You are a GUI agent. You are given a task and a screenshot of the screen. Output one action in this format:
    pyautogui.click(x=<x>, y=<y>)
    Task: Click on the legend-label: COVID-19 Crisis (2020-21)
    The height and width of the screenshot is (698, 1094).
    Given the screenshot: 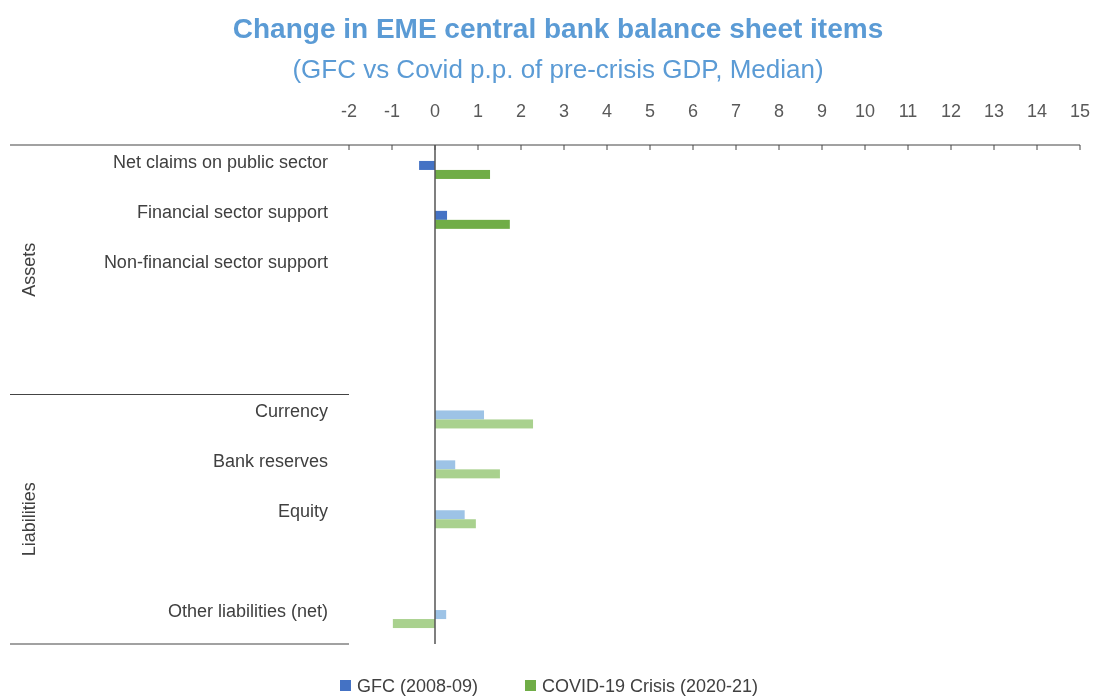 What is the action you would take?
    pyautogui.click(x=650, y=686)
    